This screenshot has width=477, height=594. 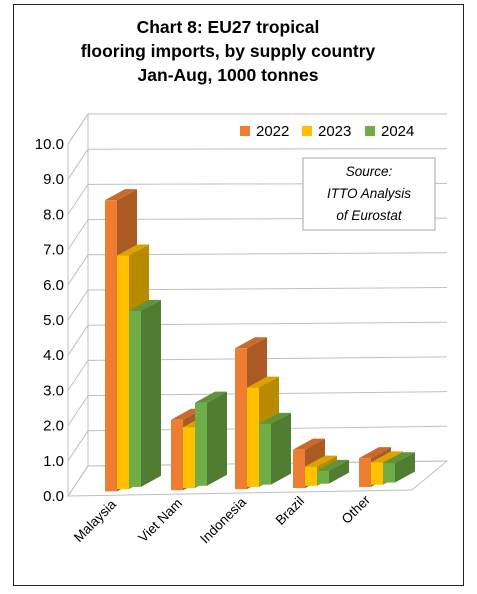 I want to click on source-annotation: Source: ITTO Analysis of Eurostat, so click(x=369, y=194).